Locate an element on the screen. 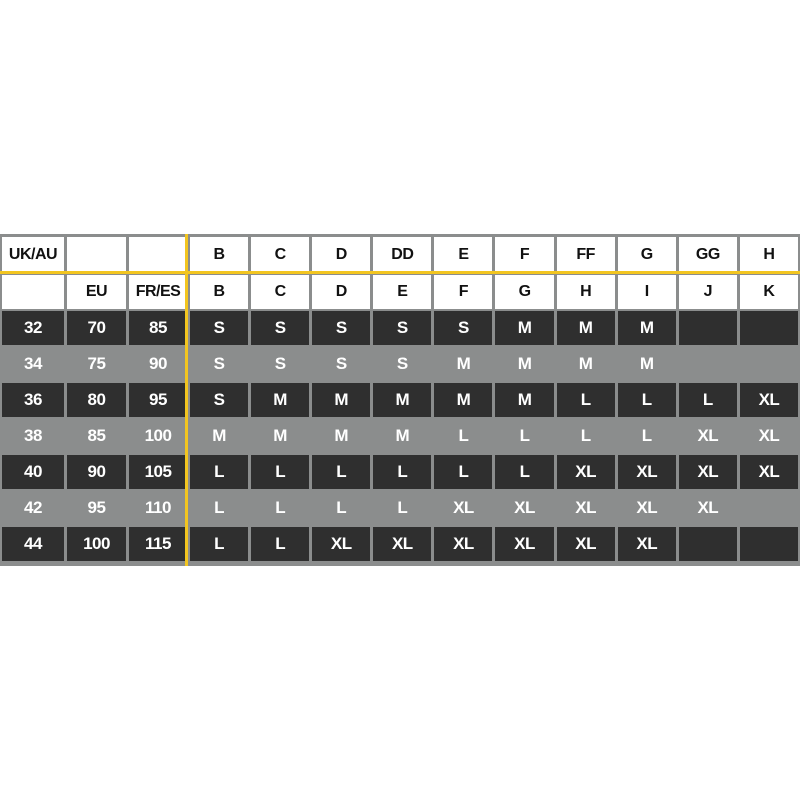 This screenshot has width=800, height=800. table-cell: 70 is located at coordinates (96, 328).